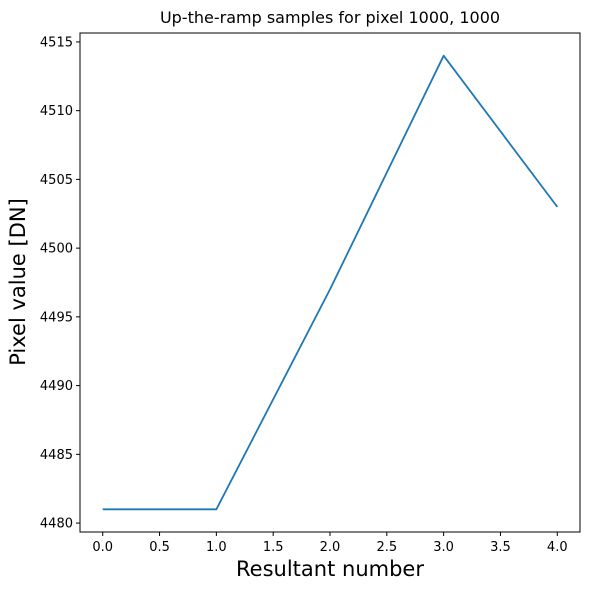 The image size is (589, 590). I want to click on x-axis-label: Resultant number, so click(330, 569).